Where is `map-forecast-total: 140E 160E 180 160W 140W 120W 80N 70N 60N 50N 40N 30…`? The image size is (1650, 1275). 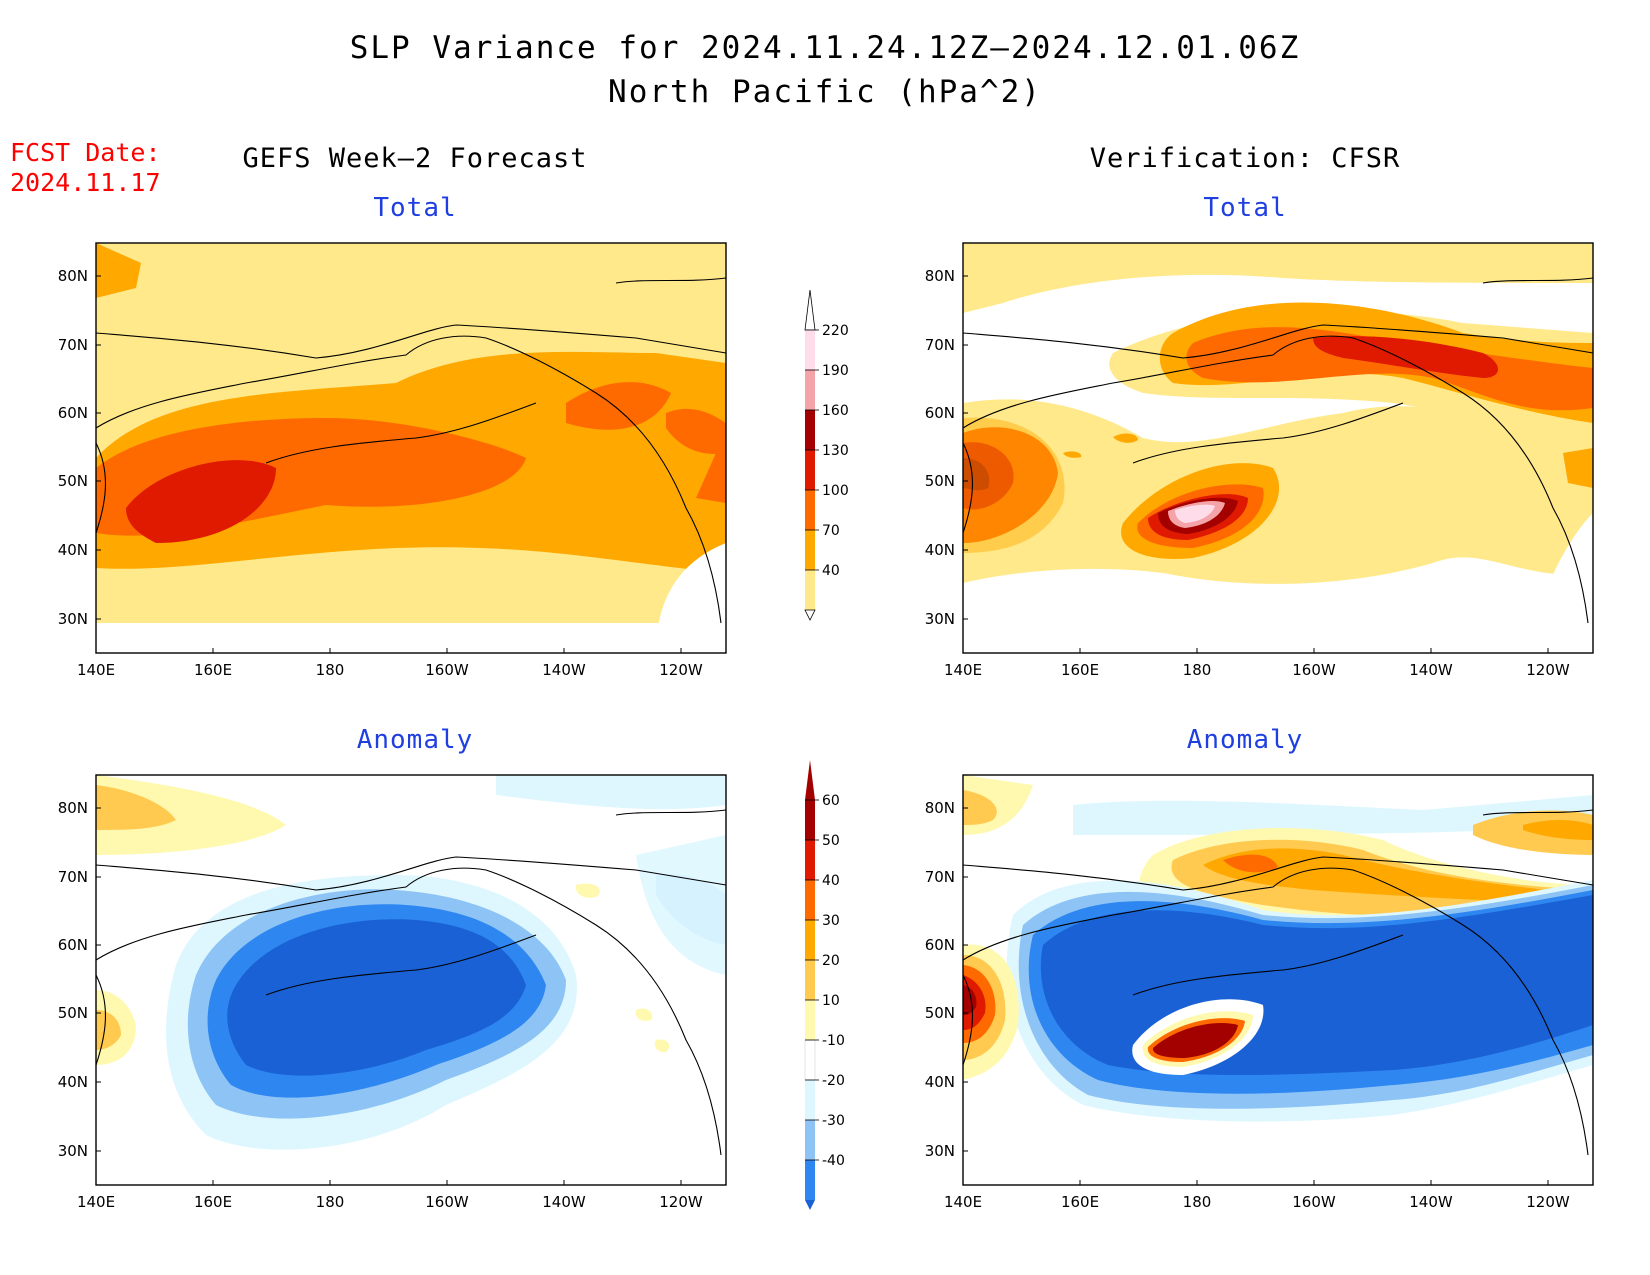
map-forecast-total: 140E 160E 180 160W 140W 120W 80N 70N 60N 50N 40N 30… is located at coordinates (392, 460).